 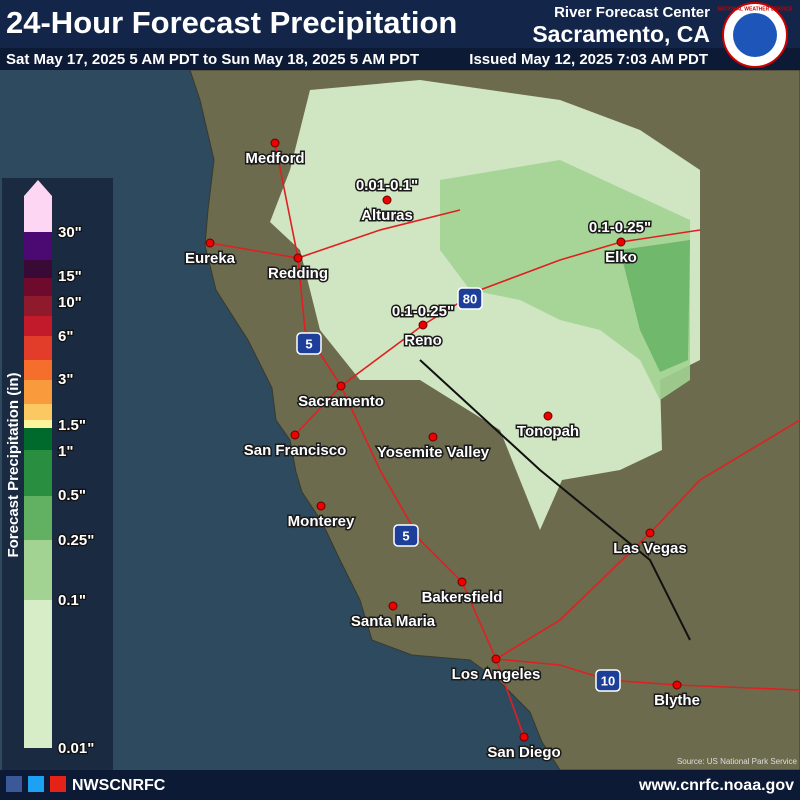 What do you see at coordinates (393, 621) in the screenshot?
I see `city-label: Santa Maria` at bounding box center [393, 621].